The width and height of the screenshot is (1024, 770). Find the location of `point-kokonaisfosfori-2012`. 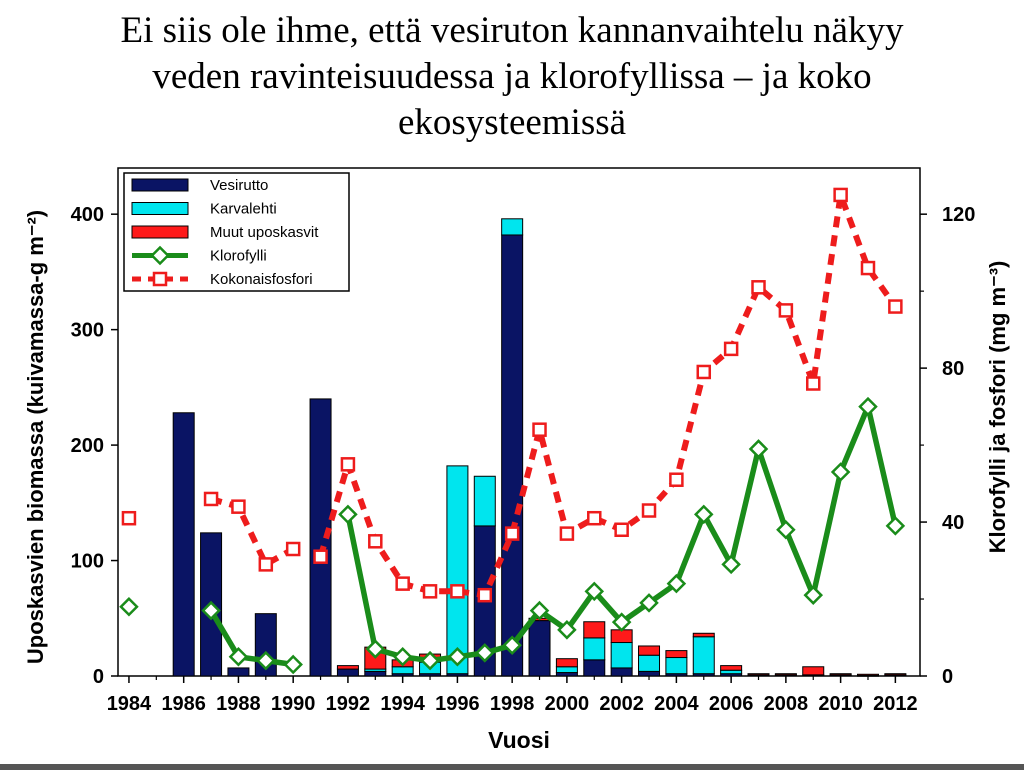

point-kokonaisfosfori-2012 is located at coordinates (895, 306).